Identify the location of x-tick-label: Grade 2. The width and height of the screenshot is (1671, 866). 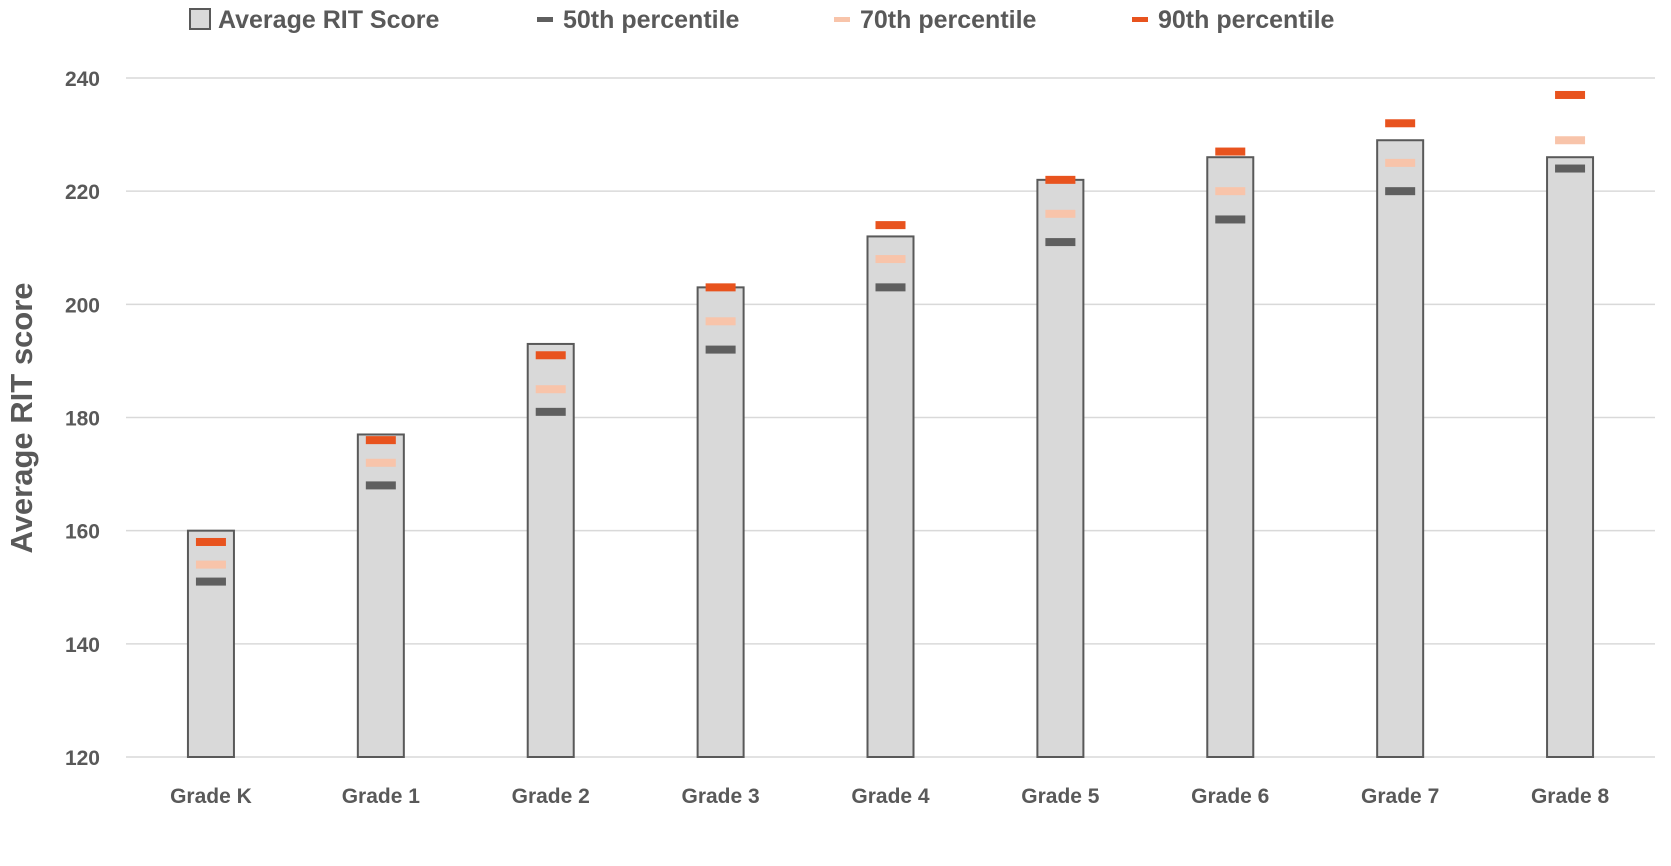
(551, 796).